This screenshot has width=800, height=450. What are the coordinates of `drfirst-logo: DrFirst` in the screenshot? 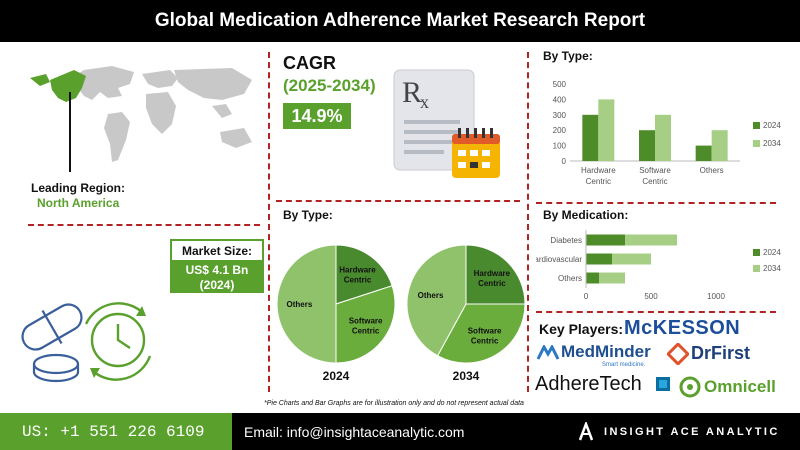 It's located at (717, 355).